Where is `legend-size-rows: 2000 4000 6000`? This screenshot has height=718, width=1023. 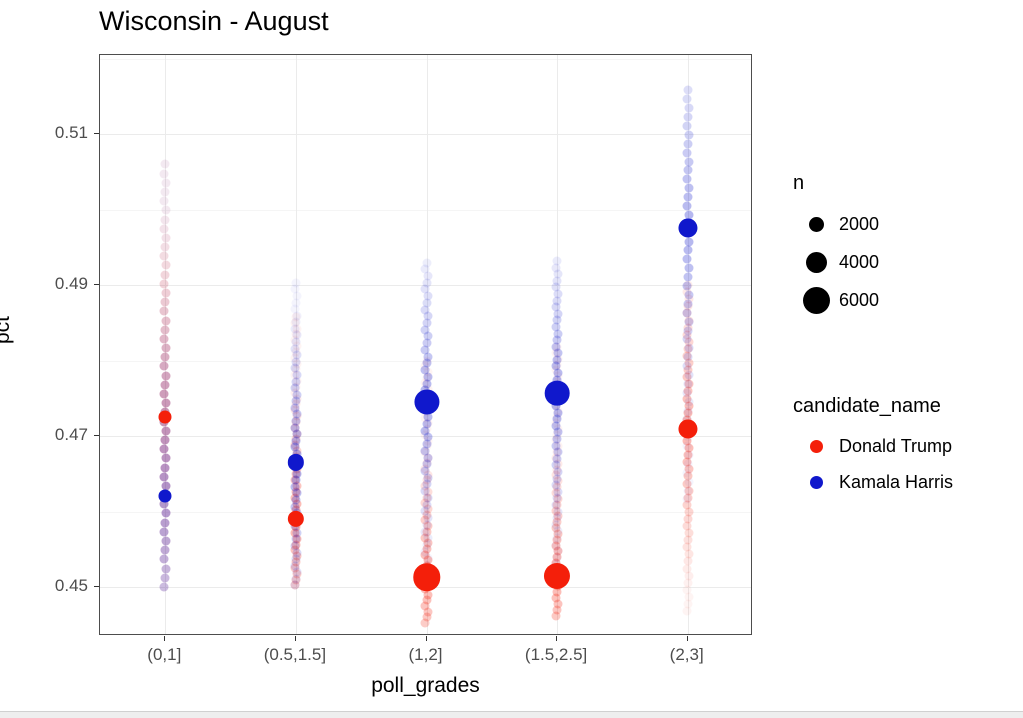 legend-size-rows: 2000 4000 6000 is located at coordinates (836, 262).